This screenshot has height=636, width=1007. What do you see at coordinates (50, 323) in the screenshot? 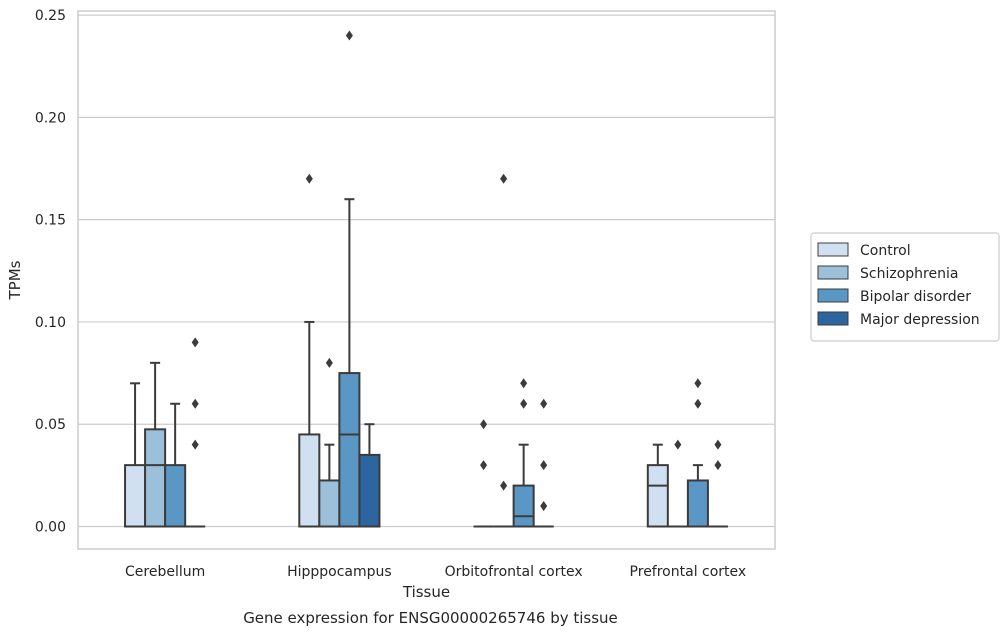
I see `y-tick-label: 0.10` at bounding box center [50, 323].